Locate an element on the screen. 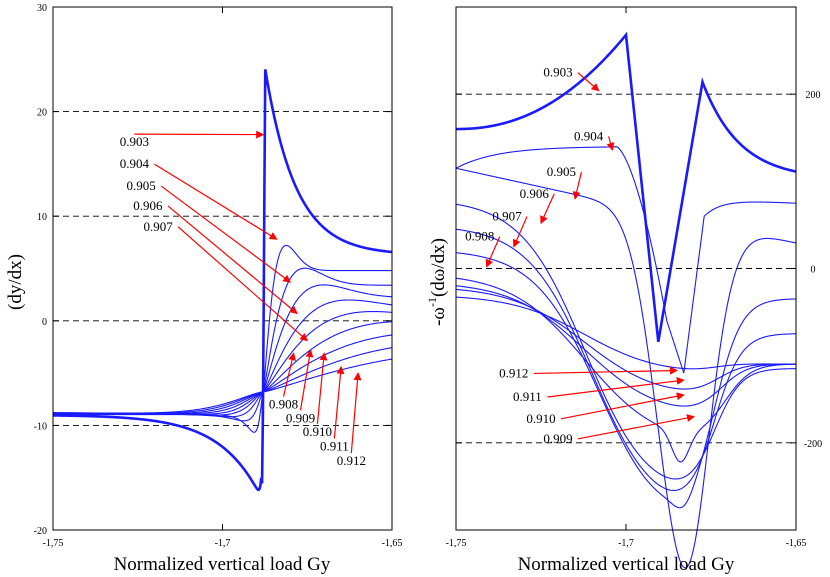 This screenshot has width=830, height=577. left-arrow-0.906 is located at coordinates (232, 260).